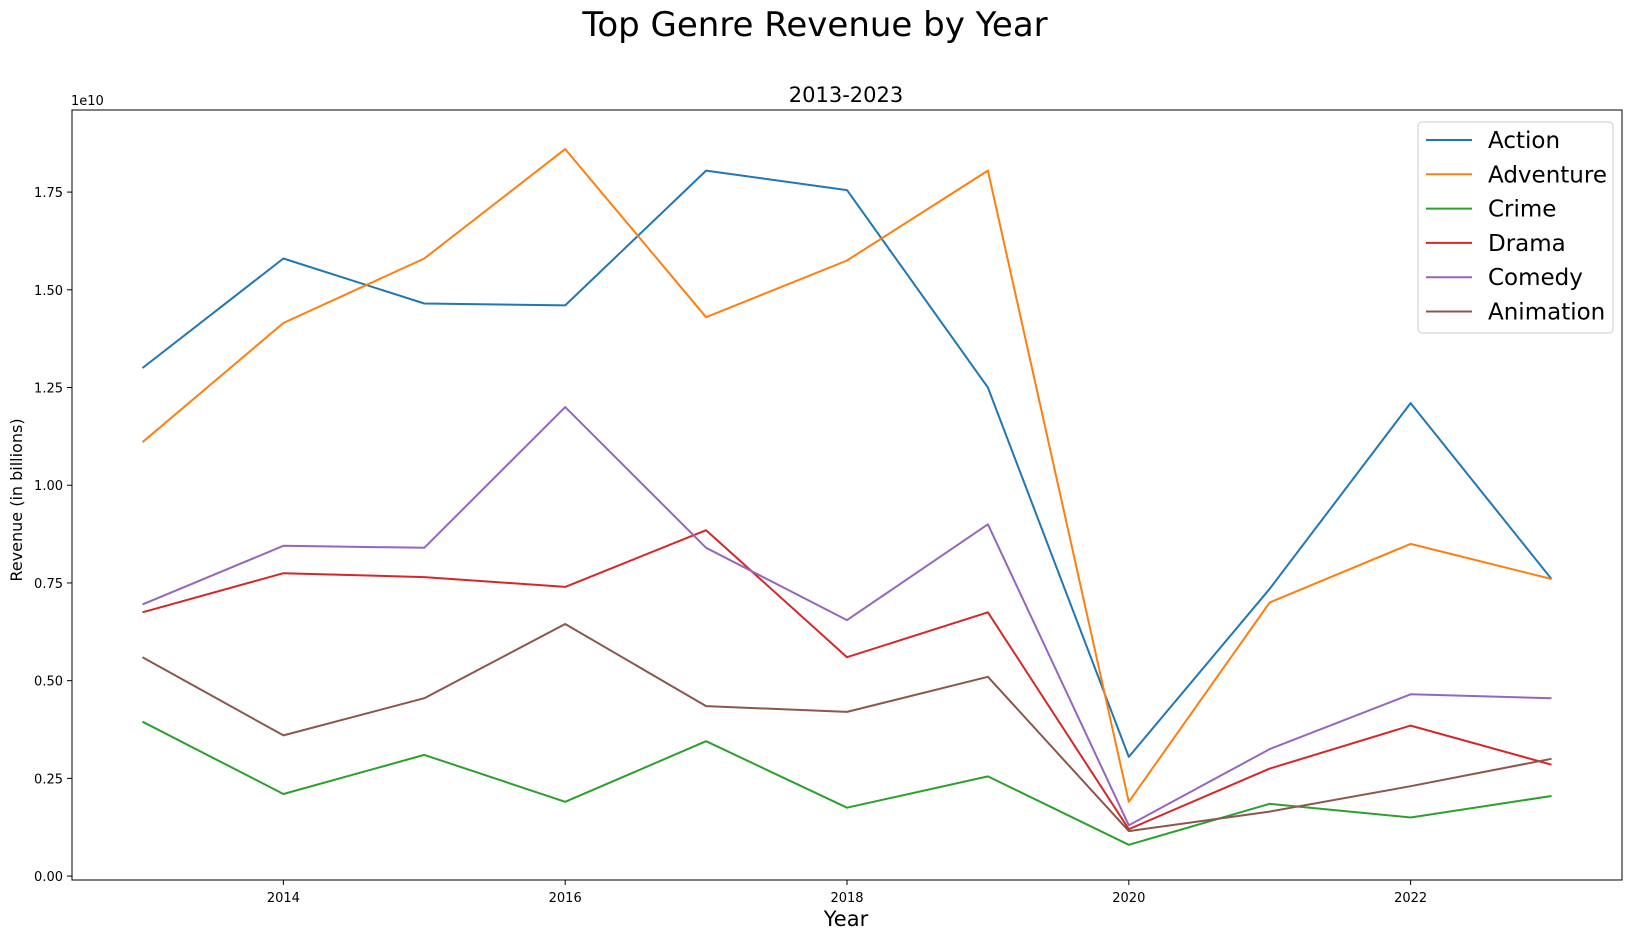 The height and width of the screenshot is (942, 1631). I want to click on x-tick-label: 2020, so click(1128, 898).